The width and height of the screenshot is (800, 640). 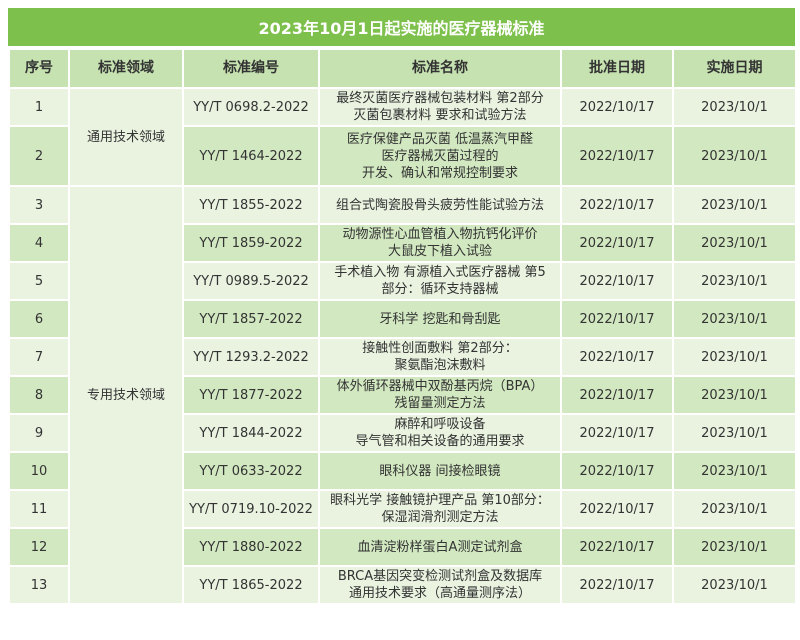 What do you see at coordinates (251, 156) in the screenshot?
I see `cell-code: YY/T 1464-2022` at bounding box center [251, 156].